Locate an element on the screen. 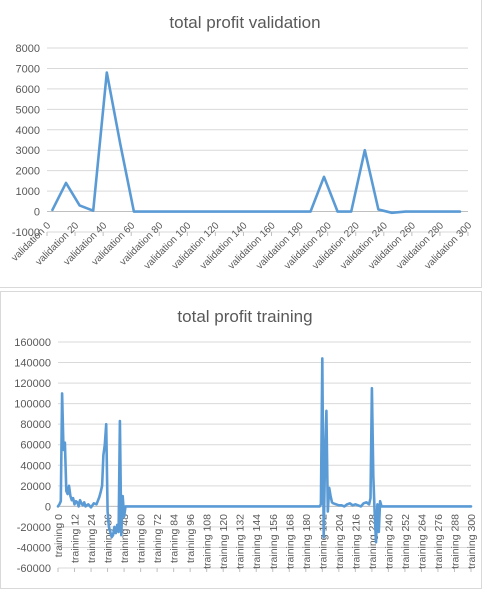 The height and width of the screenshot is (589, 482). y-tick-label: 3000 is located at coordinates (28, 151).